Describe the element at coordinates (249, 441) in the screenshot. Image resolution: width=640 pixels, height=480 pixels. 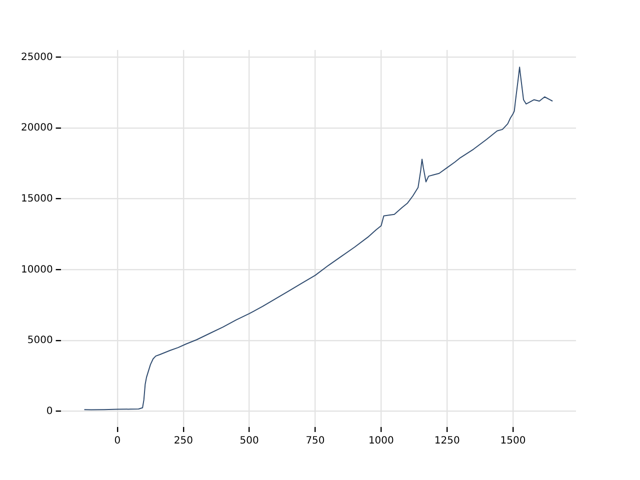
I see `x-tick-label: 500` at that location.